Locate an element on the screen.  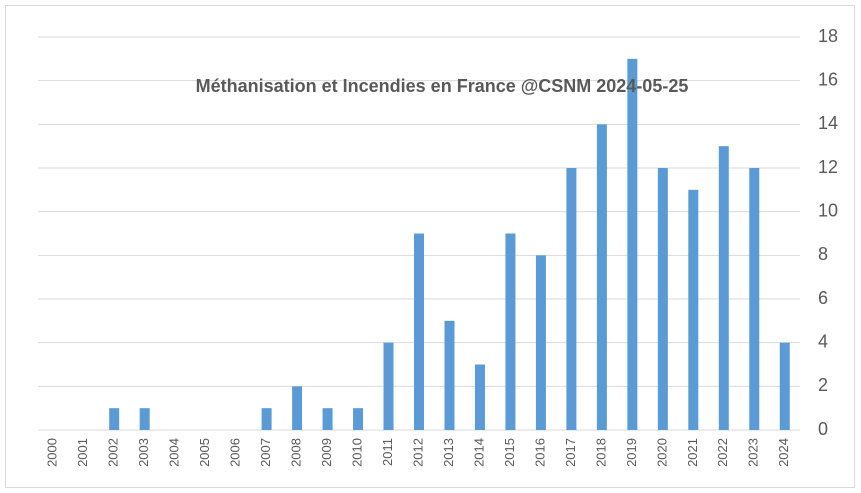
x-tick-label: 2000 is located at coordinates (52, 452).